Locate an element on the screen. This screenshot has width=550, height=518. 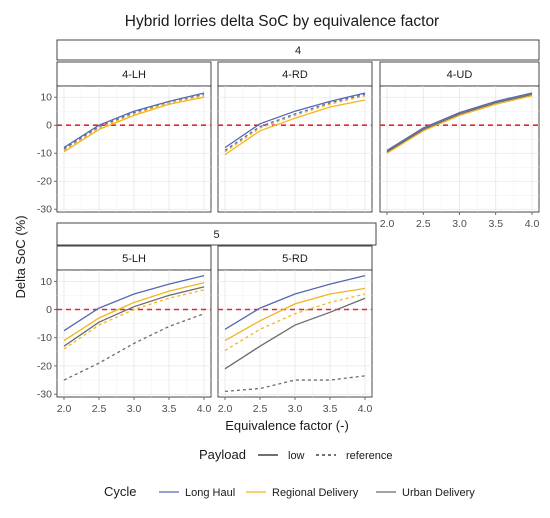
series-line-long-haul-reference is located at coordinates (295, 122).